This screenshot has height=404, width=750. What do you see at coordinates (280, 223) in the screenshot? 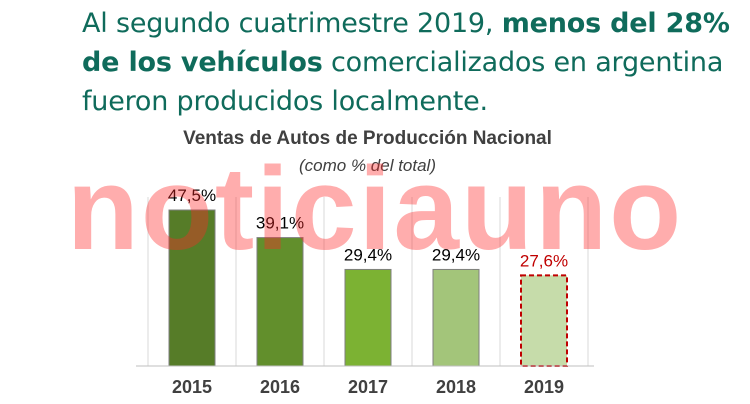
I see `data-label-2016: 39,1%` at bounding box center [280, 223].